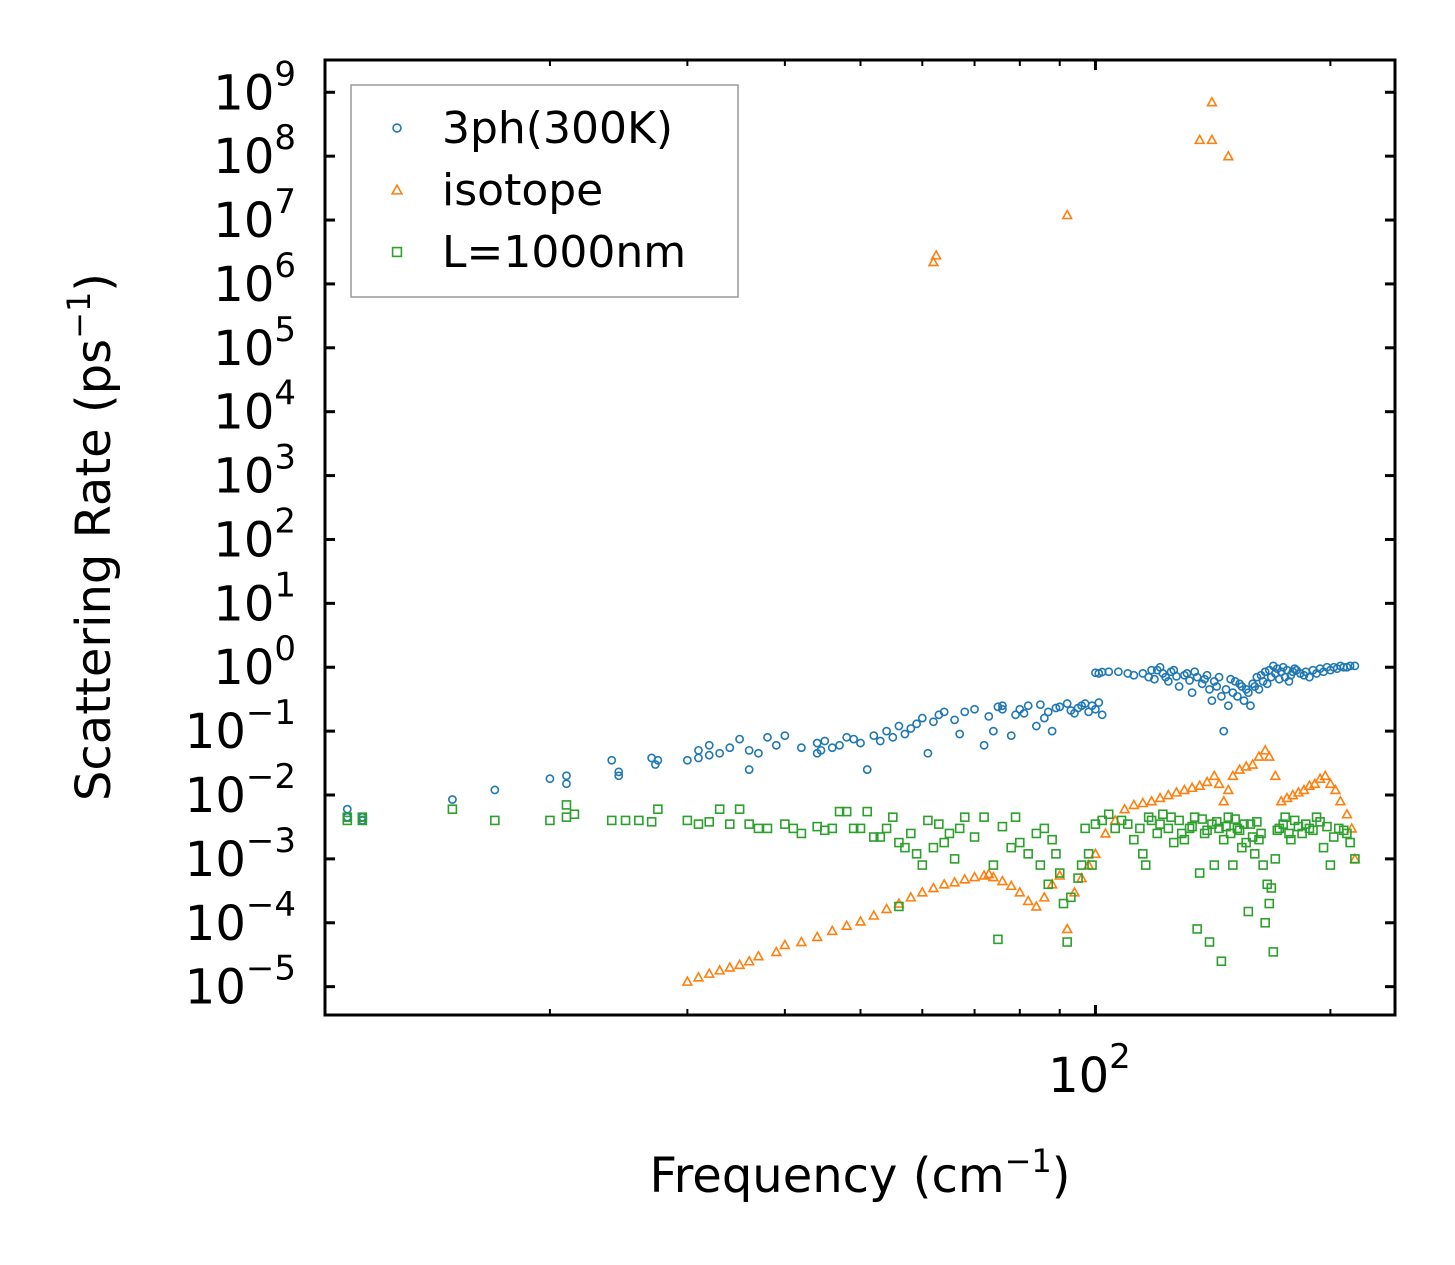 Image resolution: width=1455 pixels, height=1265 pixels. I want to click on y-tick-label-2: 10⁻³, so click(240, 854).